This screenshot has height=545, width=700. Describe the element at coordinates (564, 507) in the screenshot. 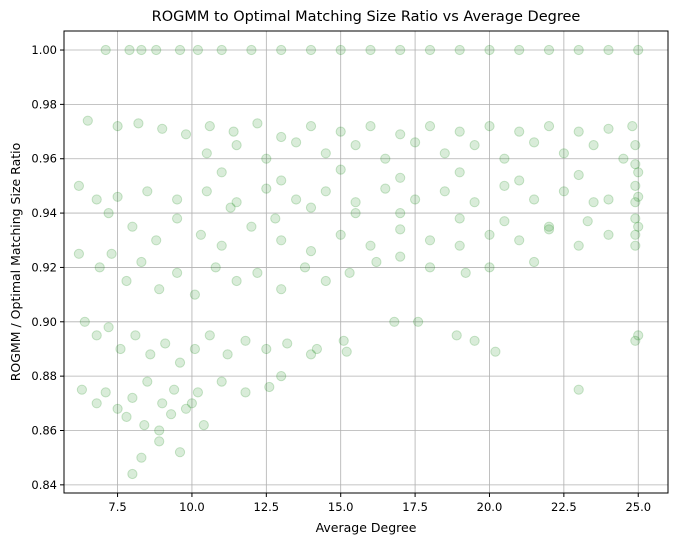

I see `x-tick-label: 22.5` at that location.